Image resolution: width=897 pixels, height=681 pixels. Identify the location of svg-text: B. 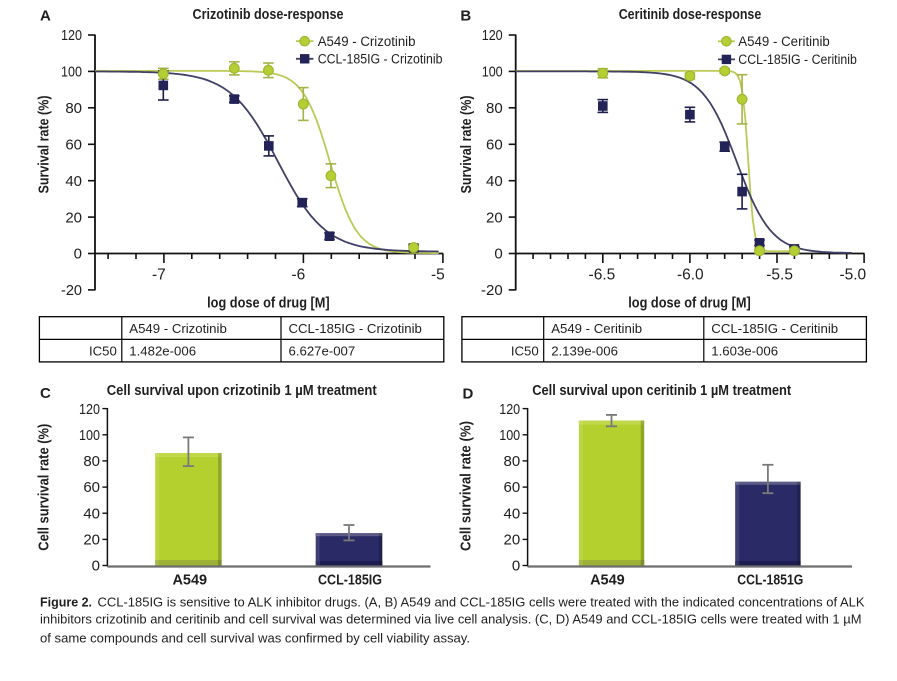
(465, 15).